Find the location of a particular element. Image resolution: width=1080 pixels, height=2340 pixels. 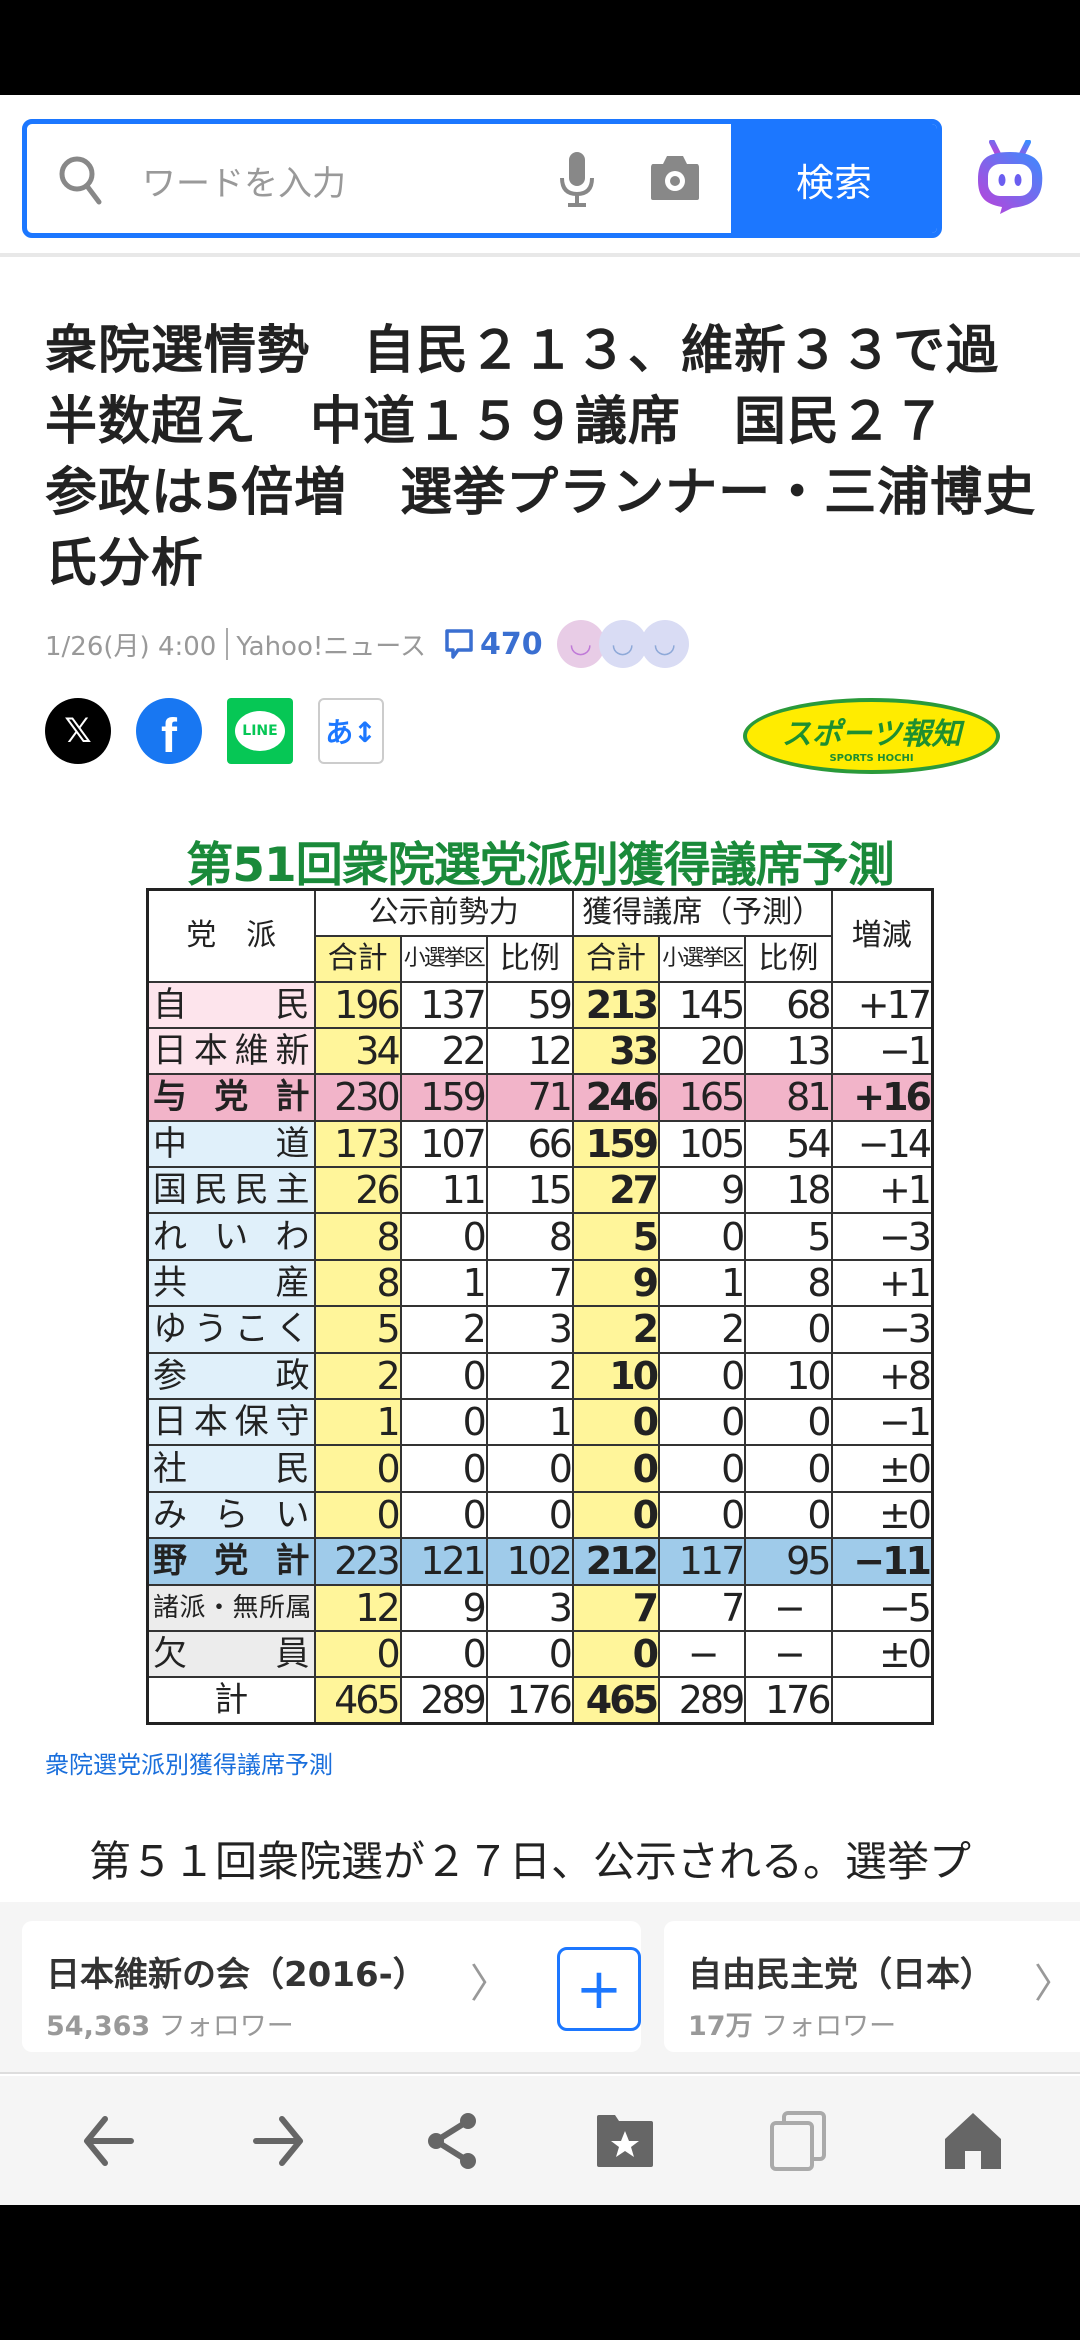

party-name: 日本維新 is located at coordinates (231, 1051).